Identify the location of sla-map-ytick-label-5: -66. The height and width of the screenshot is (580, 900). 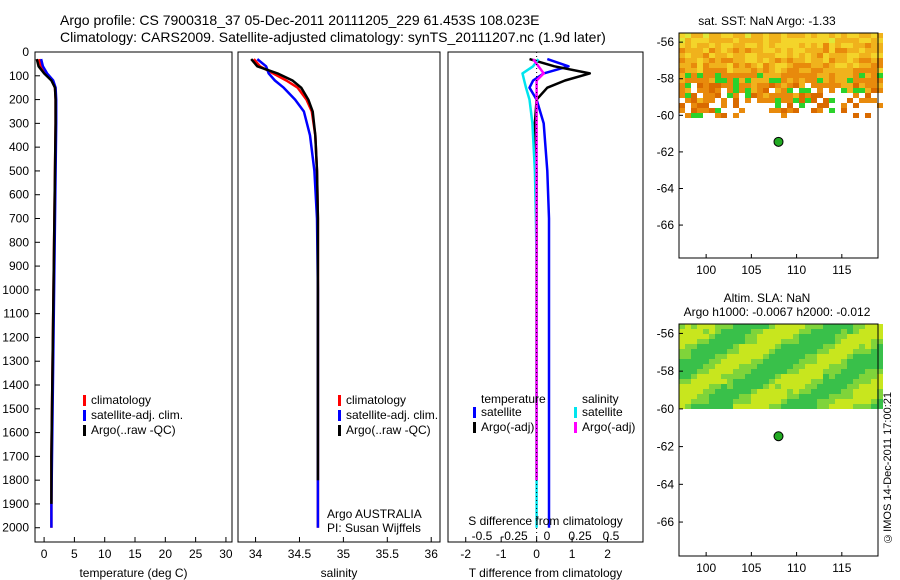
(666, 522).